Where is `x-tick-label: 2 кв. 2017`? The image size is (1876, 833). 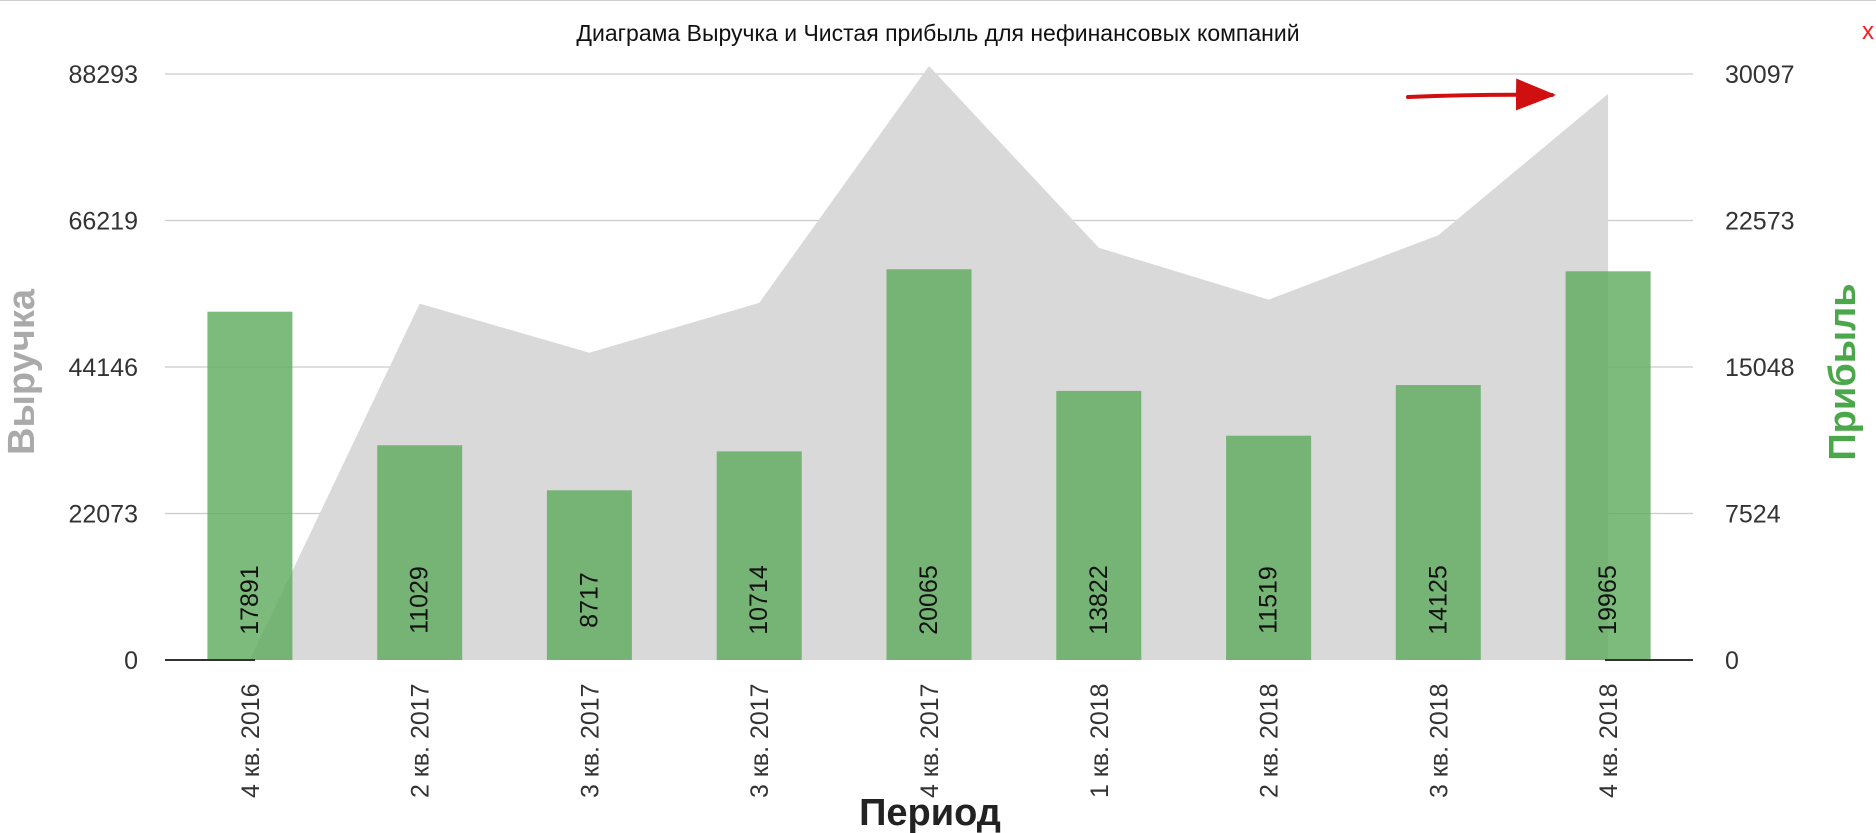 x-tick-label: 2 кв. 2017 is located at coordinates (421, 740).